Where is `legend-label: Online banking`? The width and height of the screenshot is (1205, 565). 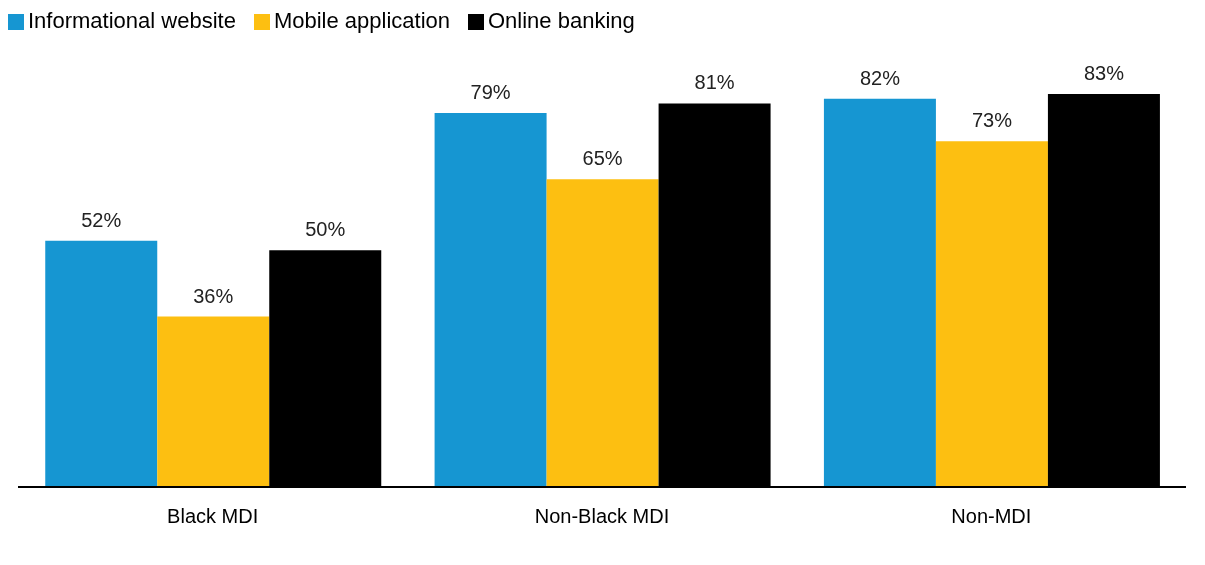 legend-label: Online banking is located at coordinates (561, 20).